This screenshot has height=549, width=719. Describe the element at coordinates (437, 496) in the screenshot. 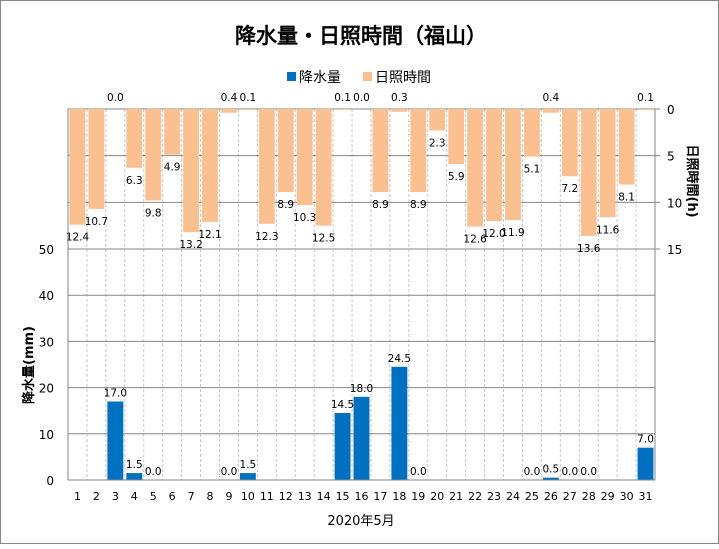

I see `x-tick-label: 20` at that location.